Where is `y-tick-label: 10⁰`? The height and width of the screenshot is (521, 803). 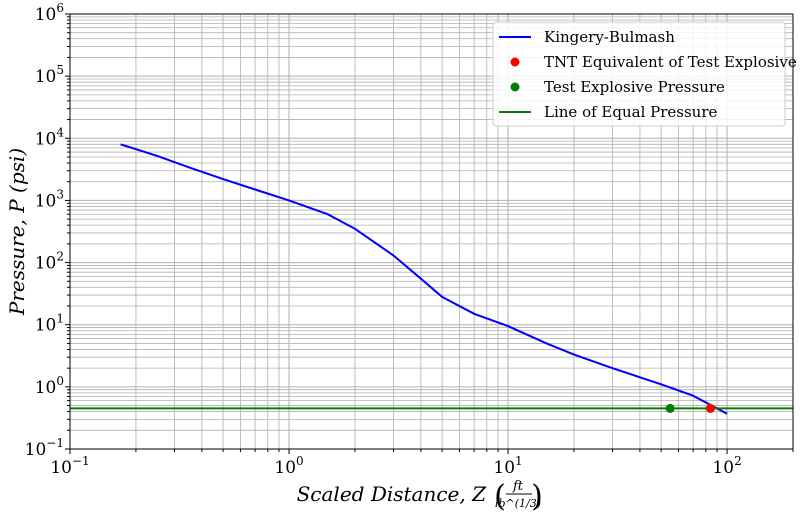
y-tick-label: 10⁰ is located at coordinates (49, 386).